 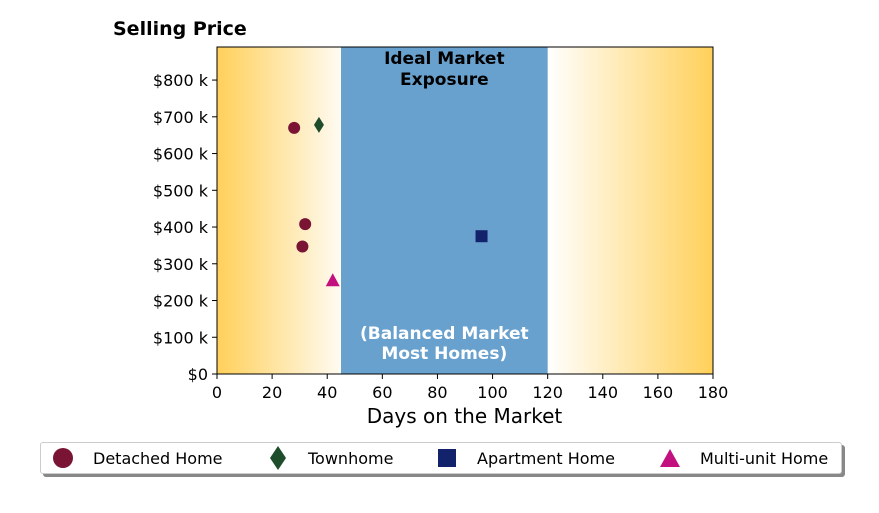 I want to click on legend-label: Apartment Home, so click(x=546, y=458).